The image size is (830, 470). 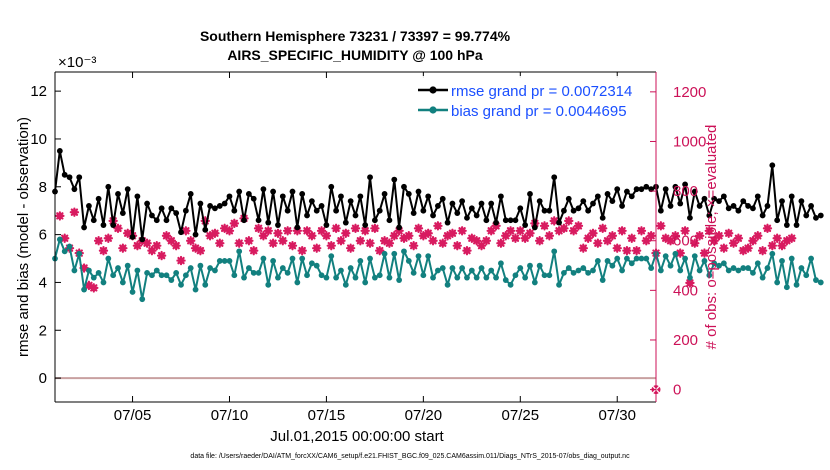 What do you see at coordinates (678, 241) in the screenshot?
I see `y-ticks-right: 0 200 400 600 800 1000 1200` at bounding box center [678, 241].